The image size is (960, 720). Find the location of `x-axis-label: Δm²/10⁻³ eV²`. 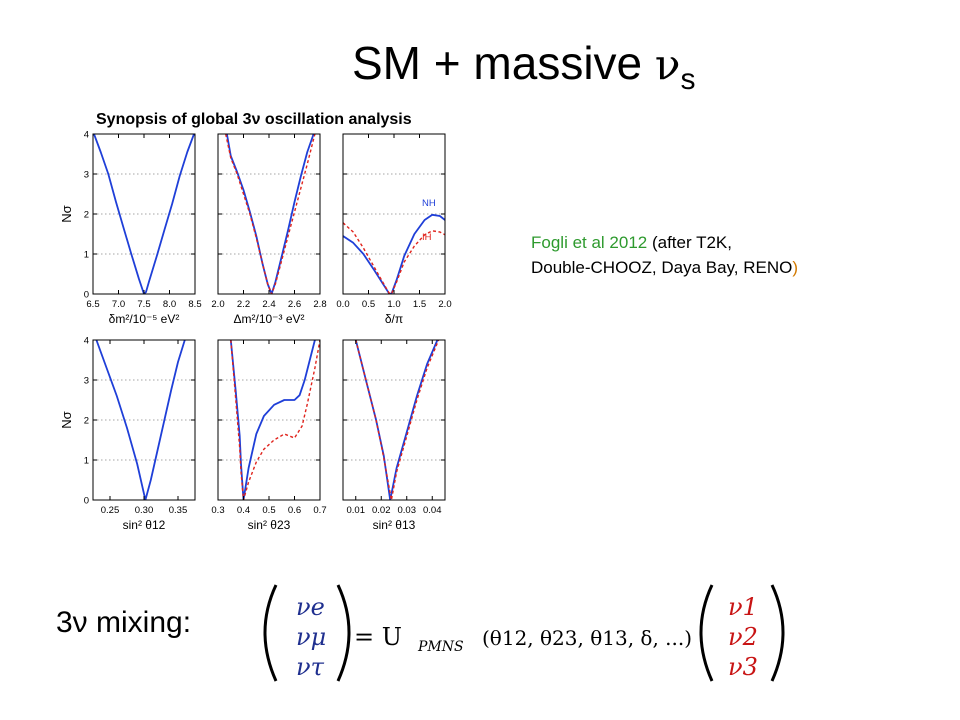

x-axis-label: Δm²/10⁻³ eV² is located at coordinates (268, 319).